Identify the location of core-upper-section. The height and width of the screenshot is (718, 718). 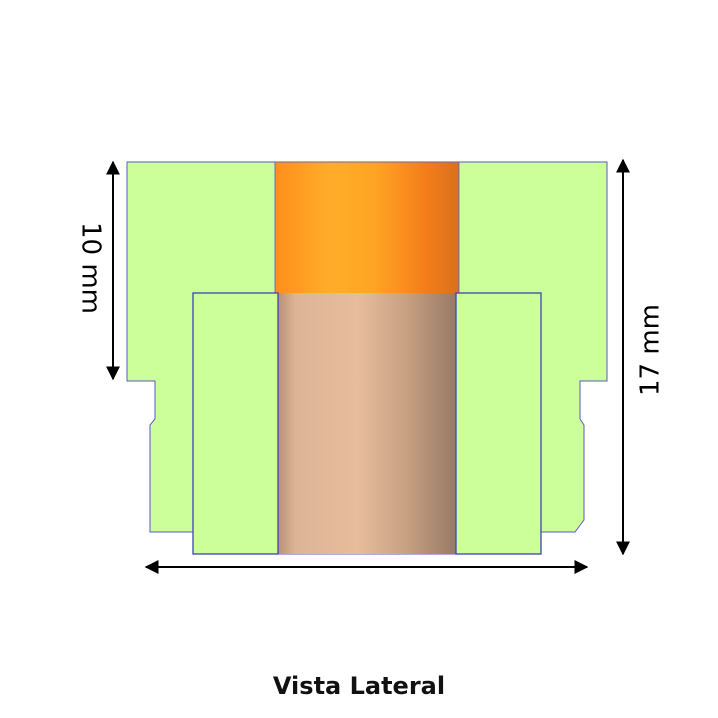
(367, 228).